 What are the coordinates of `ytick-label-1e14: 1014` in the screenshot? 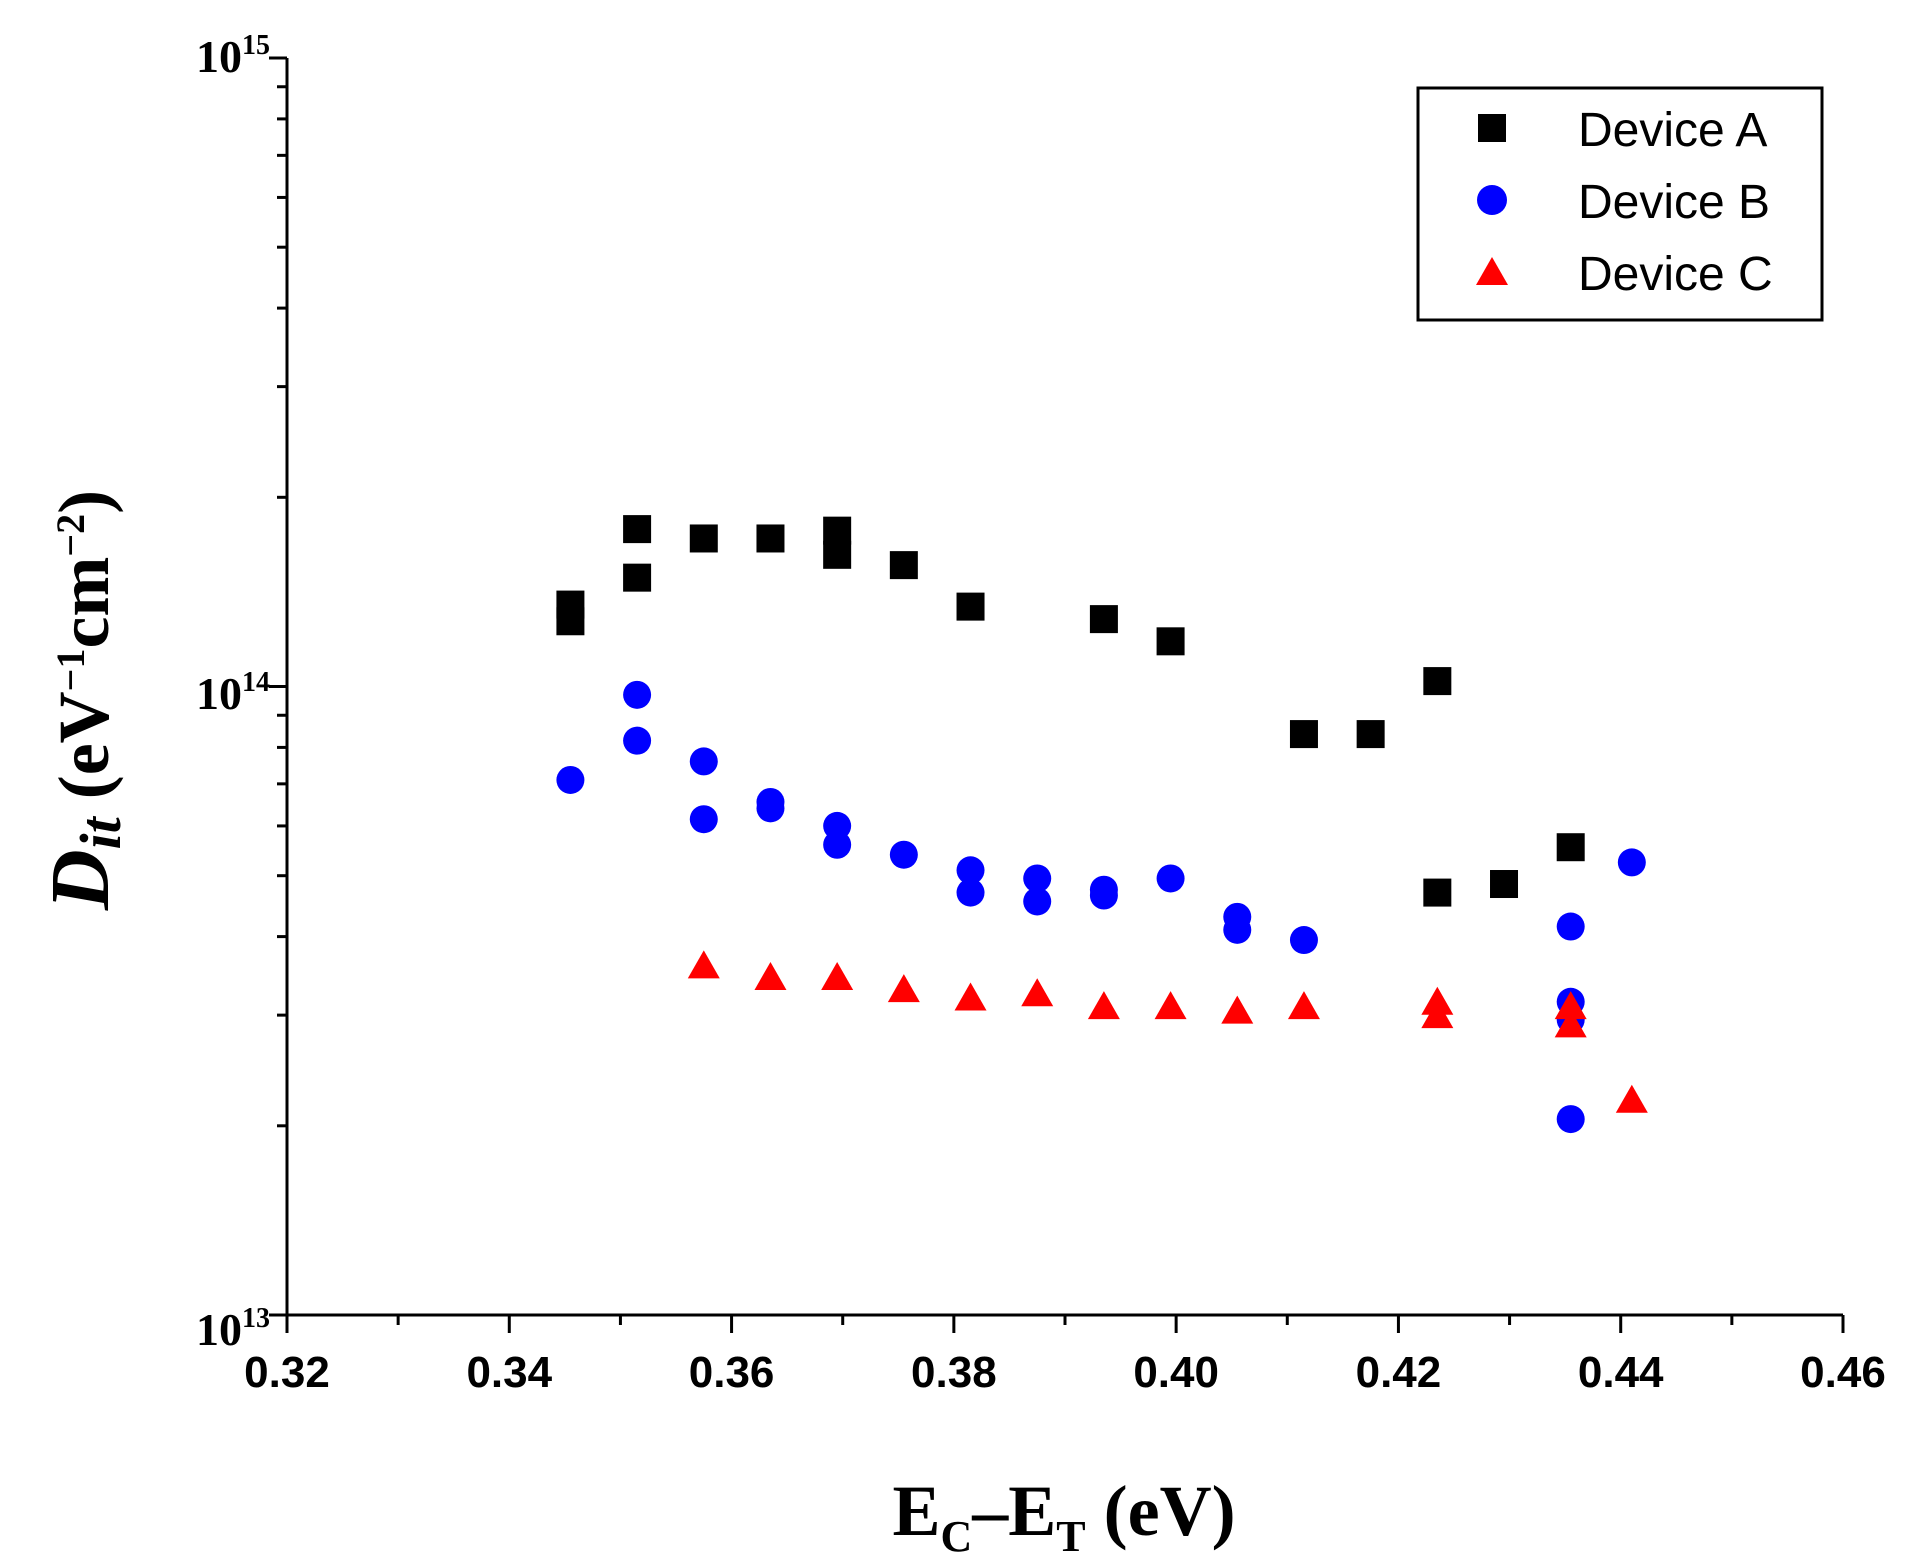 It's located at (233, 693).